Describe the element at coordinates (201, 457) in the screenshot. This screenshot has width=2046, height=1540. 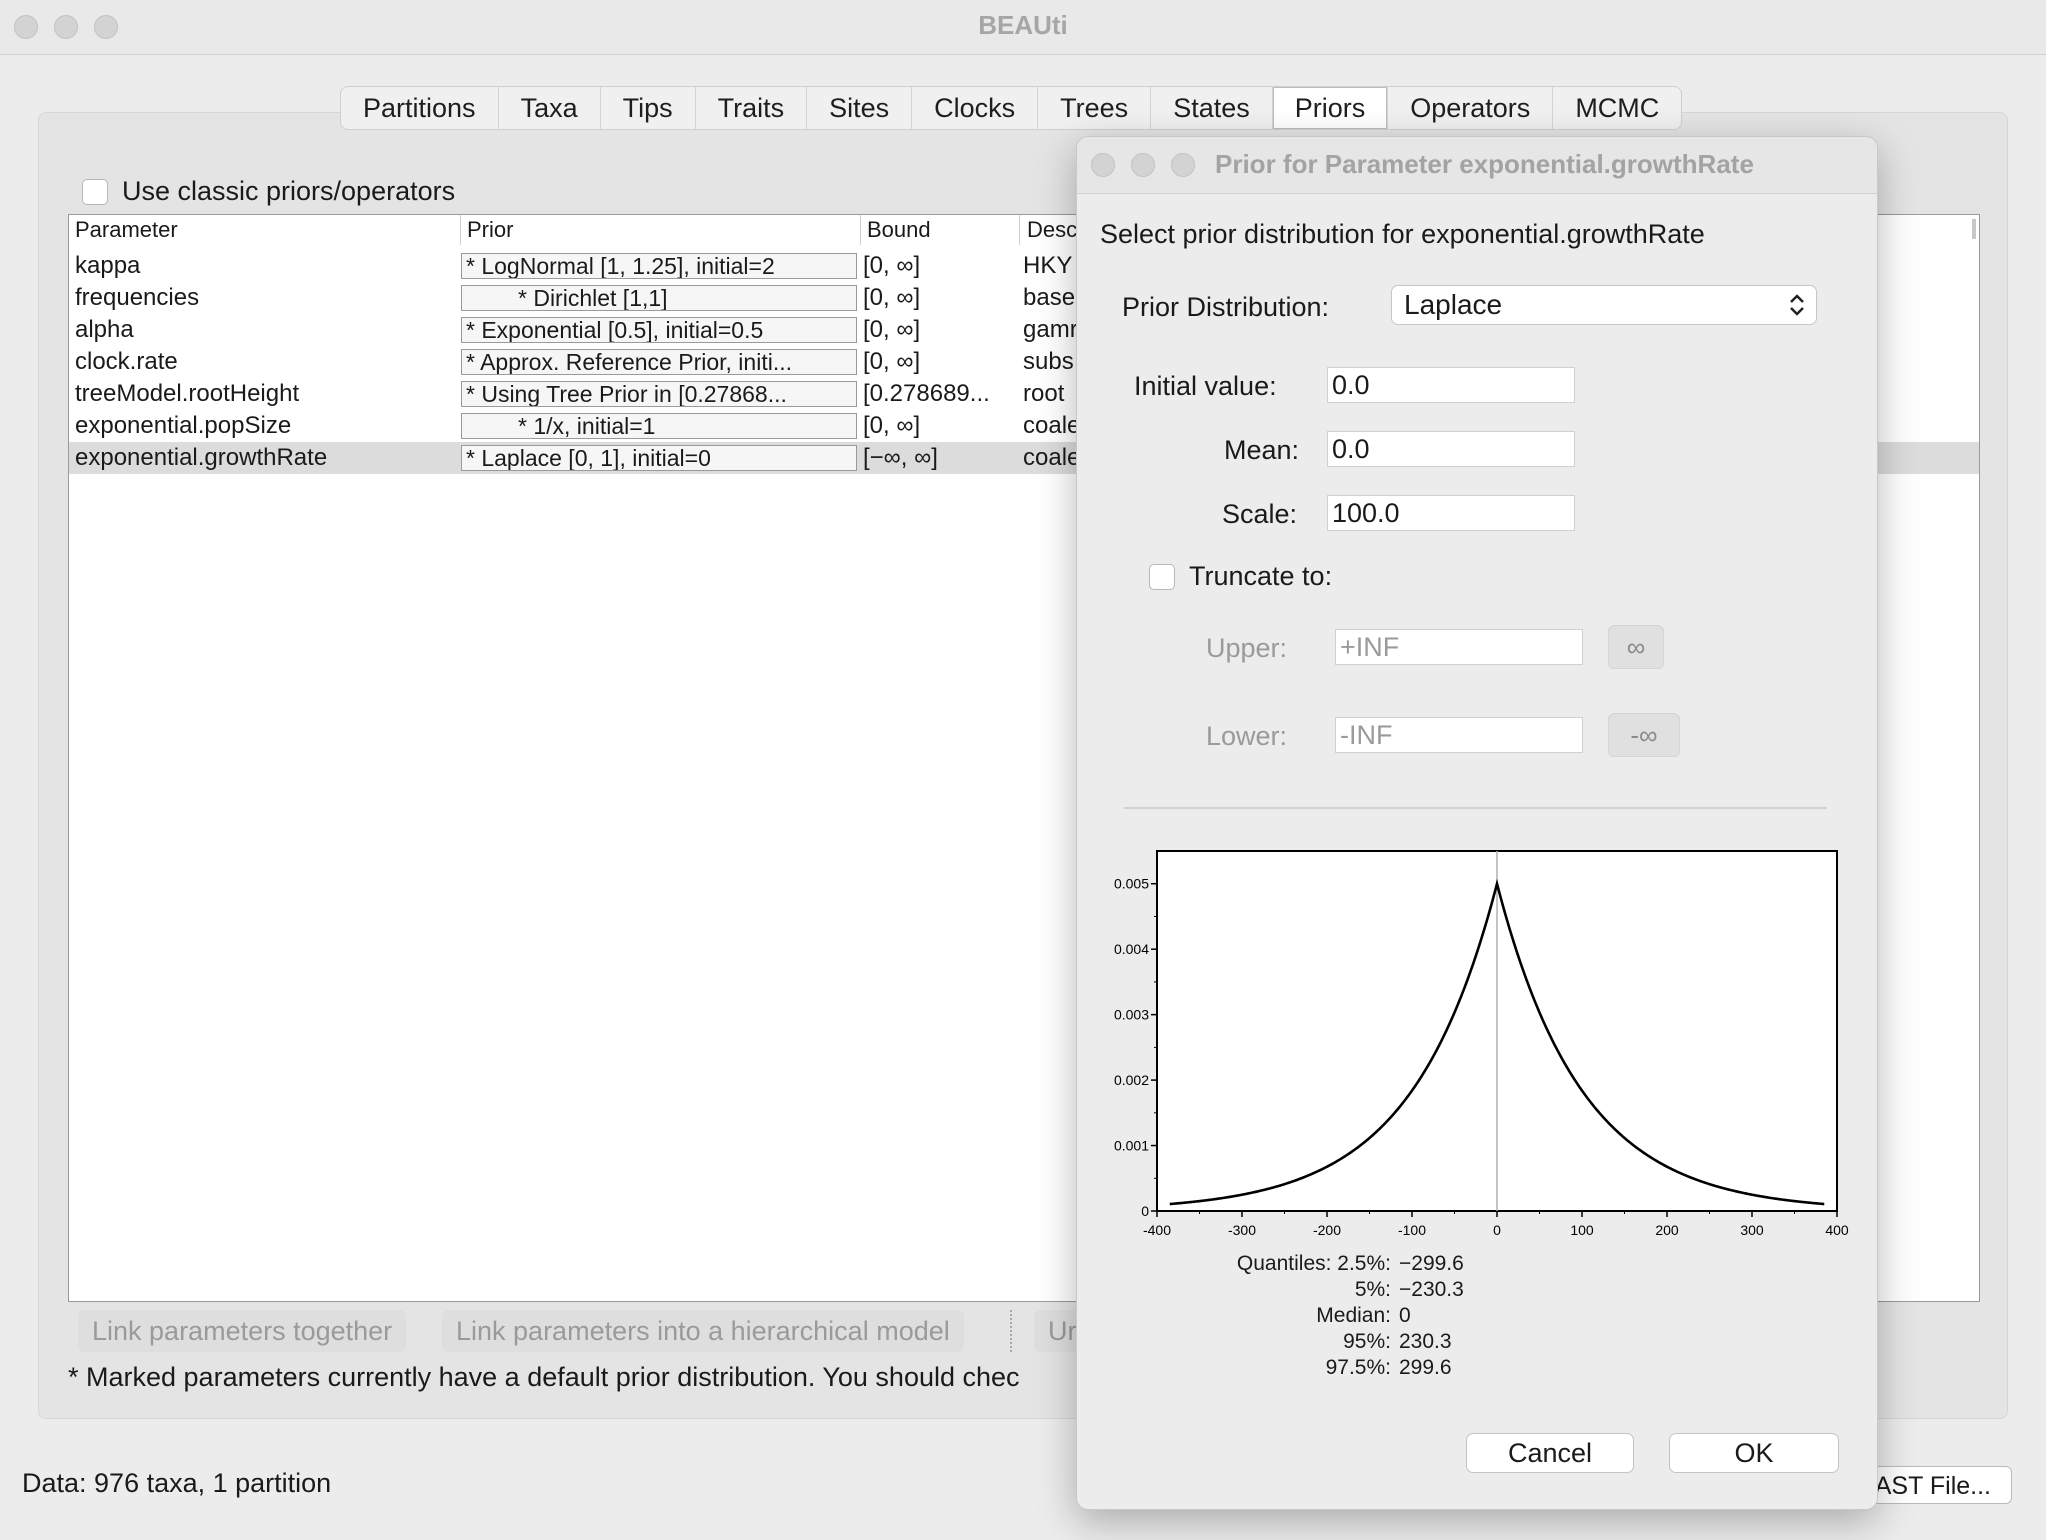
I see `parameter-cell: exponential.growthRate` at that location.